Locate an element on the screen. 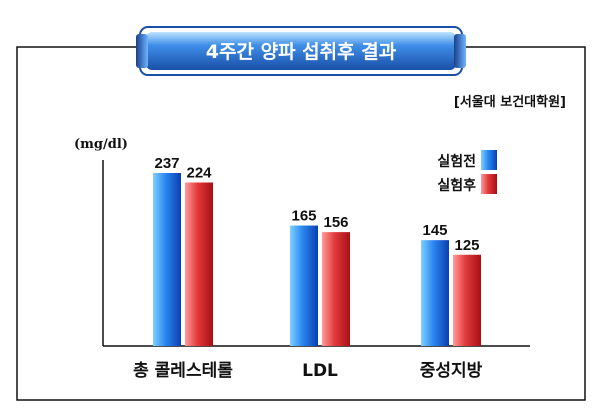 This screenshot has height=408, width=600. legend-label-before: 실험전 is located at coordinates (456, 161).